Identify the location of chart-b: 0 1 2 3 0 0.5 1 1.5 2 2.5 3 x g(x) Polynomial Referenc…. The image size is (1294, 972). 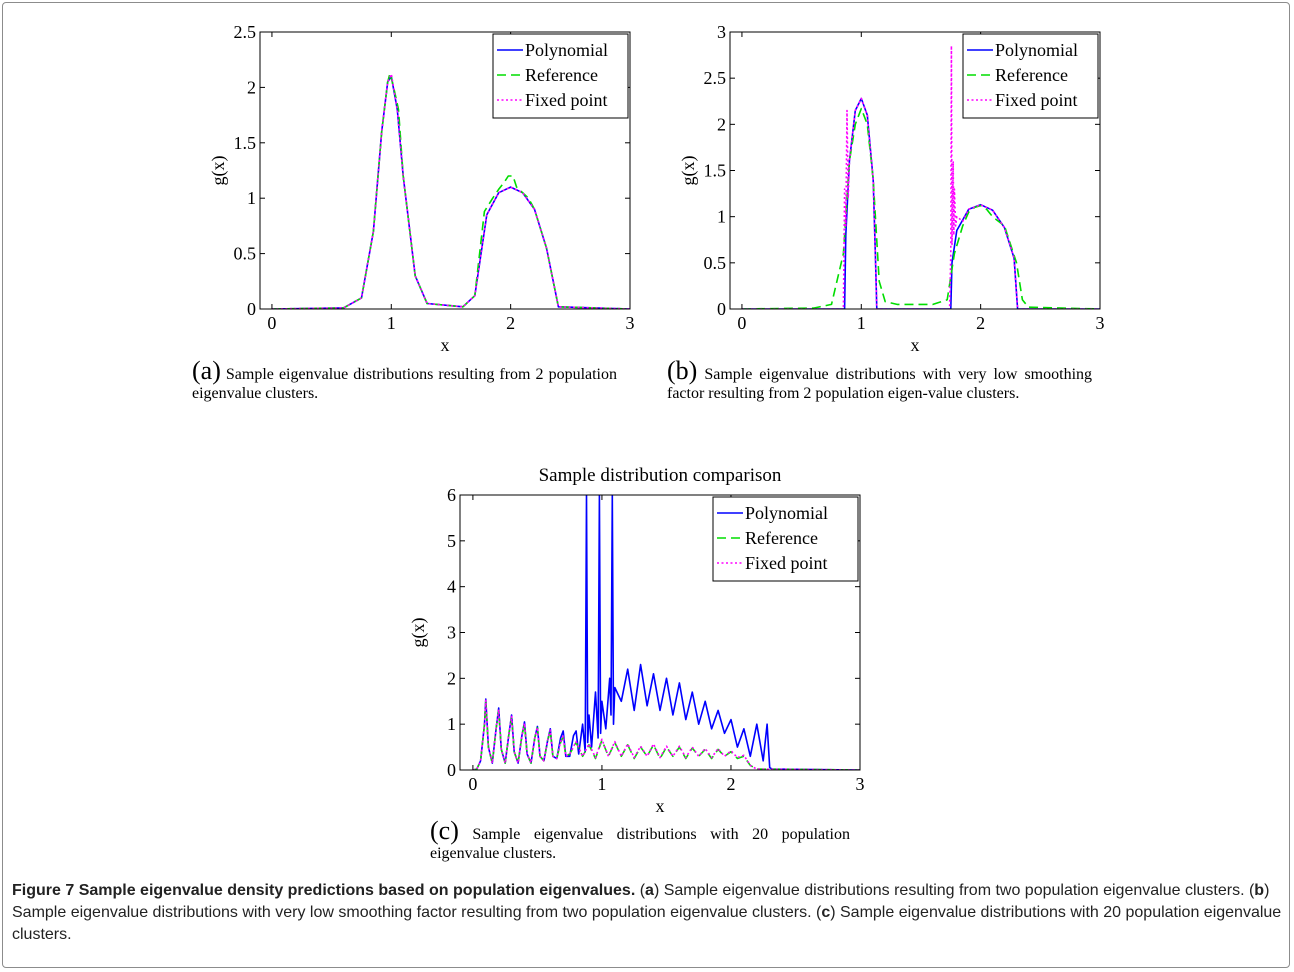
(891, 188).